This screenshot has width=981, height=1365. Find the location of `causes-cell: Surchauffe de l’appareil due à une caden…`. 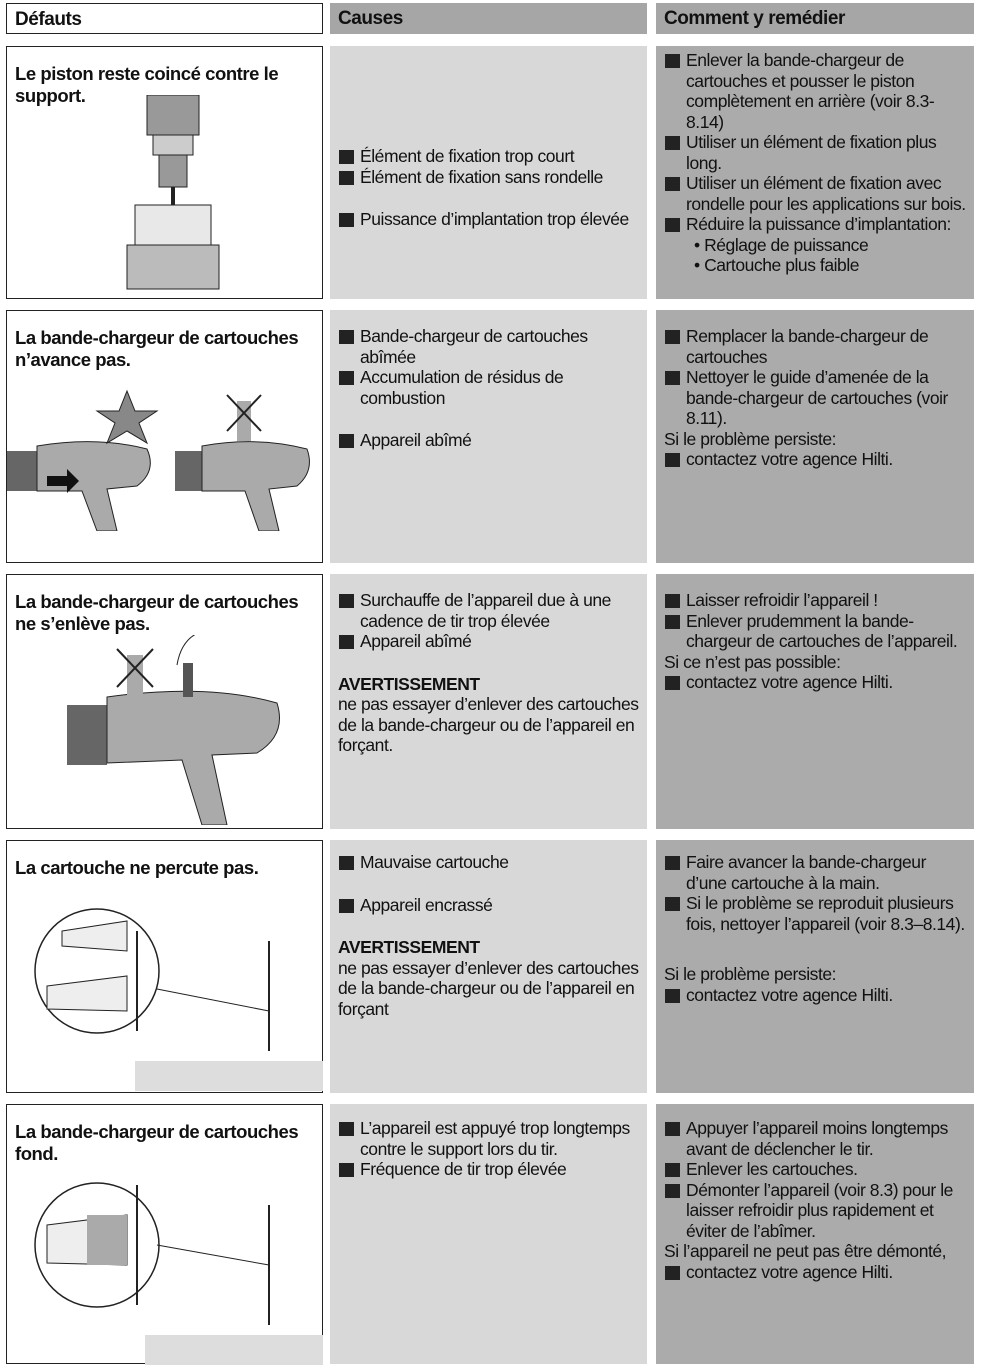

causes-cell: Surchauffe de l’appareil due à une caden… is located at coordinates (488, 701).